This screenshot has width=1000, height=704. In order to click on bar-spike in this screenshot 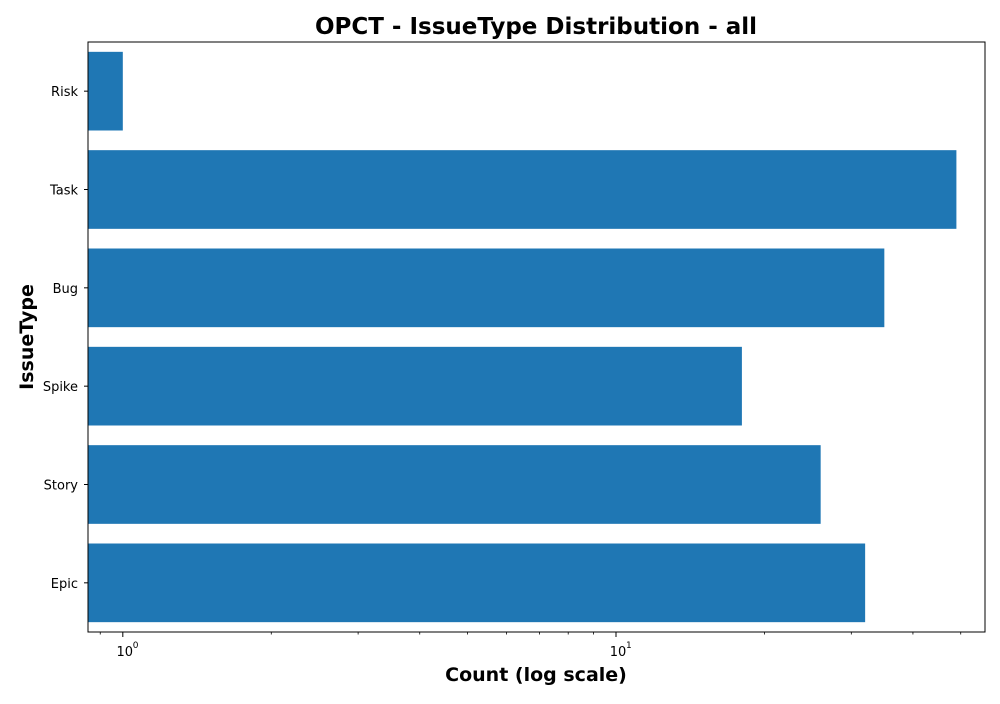, I will do `click(415, 386)`.